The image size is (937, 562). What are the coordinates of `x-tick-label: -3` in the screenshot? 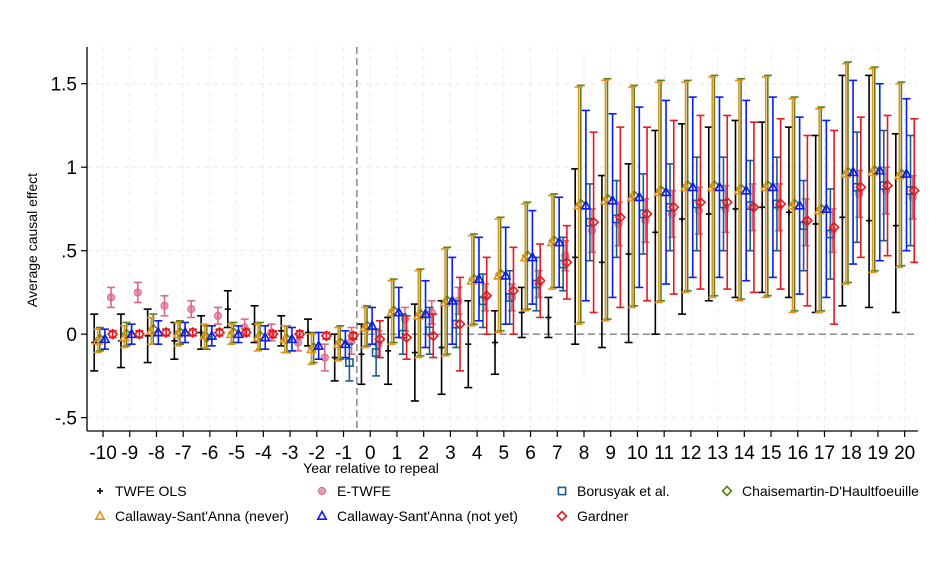 It's located at (290, 453).